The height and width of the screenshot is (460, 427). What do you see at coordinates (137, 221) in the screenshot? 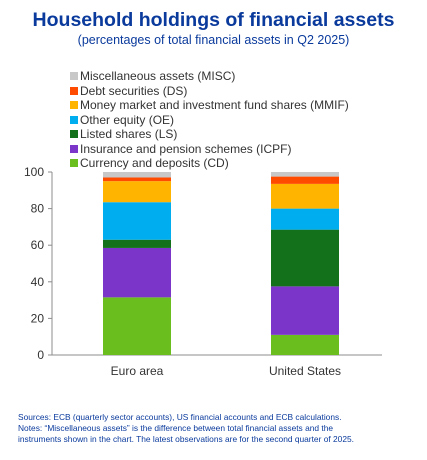
I see `bar-segment-euro-area-other-equity` at bounding box center [137, 221].